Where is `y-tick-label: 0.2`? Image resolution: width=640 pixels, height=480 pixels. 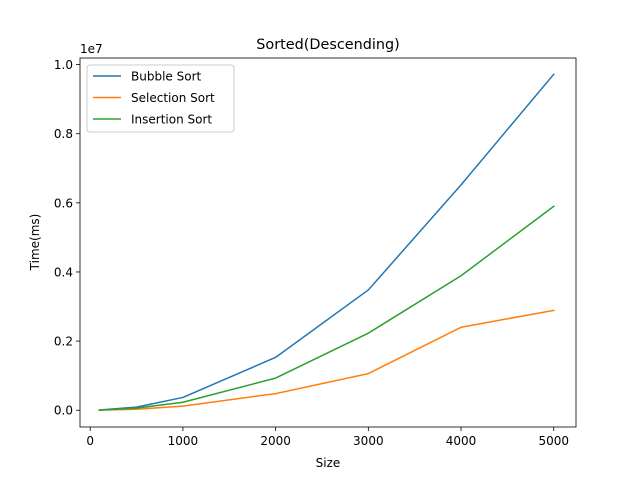
y-tick-label: 0.2 is located at coordinates (63, 342).